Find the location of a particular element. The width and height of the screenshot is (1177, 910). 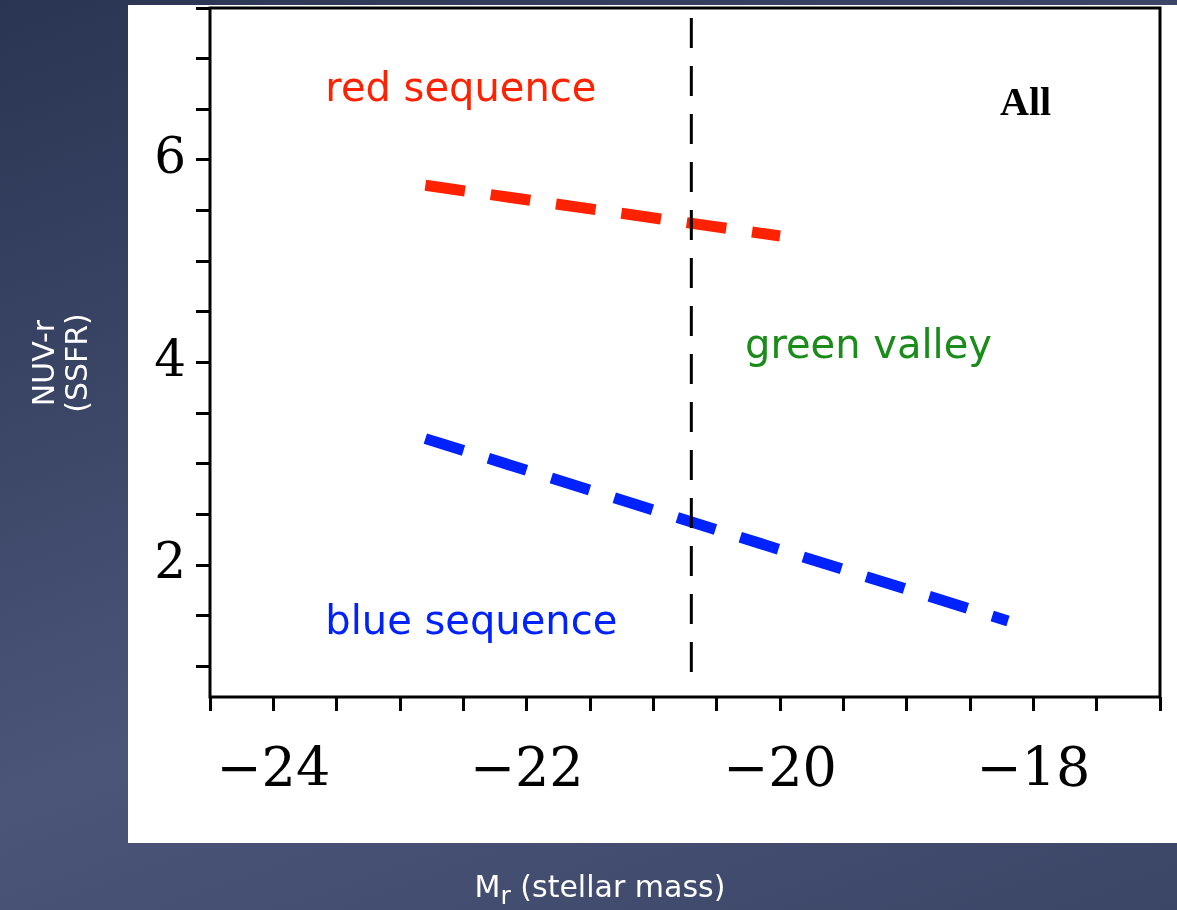

text: blue sequence is located at coordinates (471, 620).